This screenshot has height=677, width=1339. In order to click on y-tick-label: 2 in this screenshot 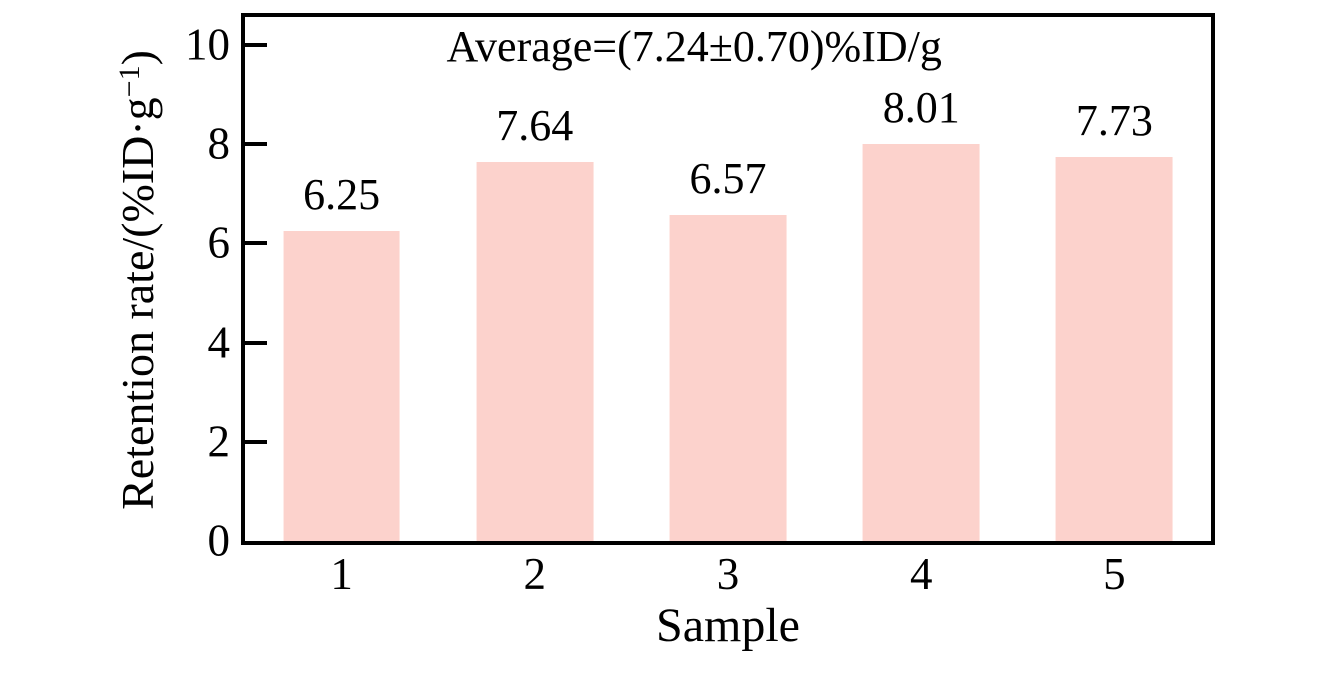, I will do `click(219, 441)`.